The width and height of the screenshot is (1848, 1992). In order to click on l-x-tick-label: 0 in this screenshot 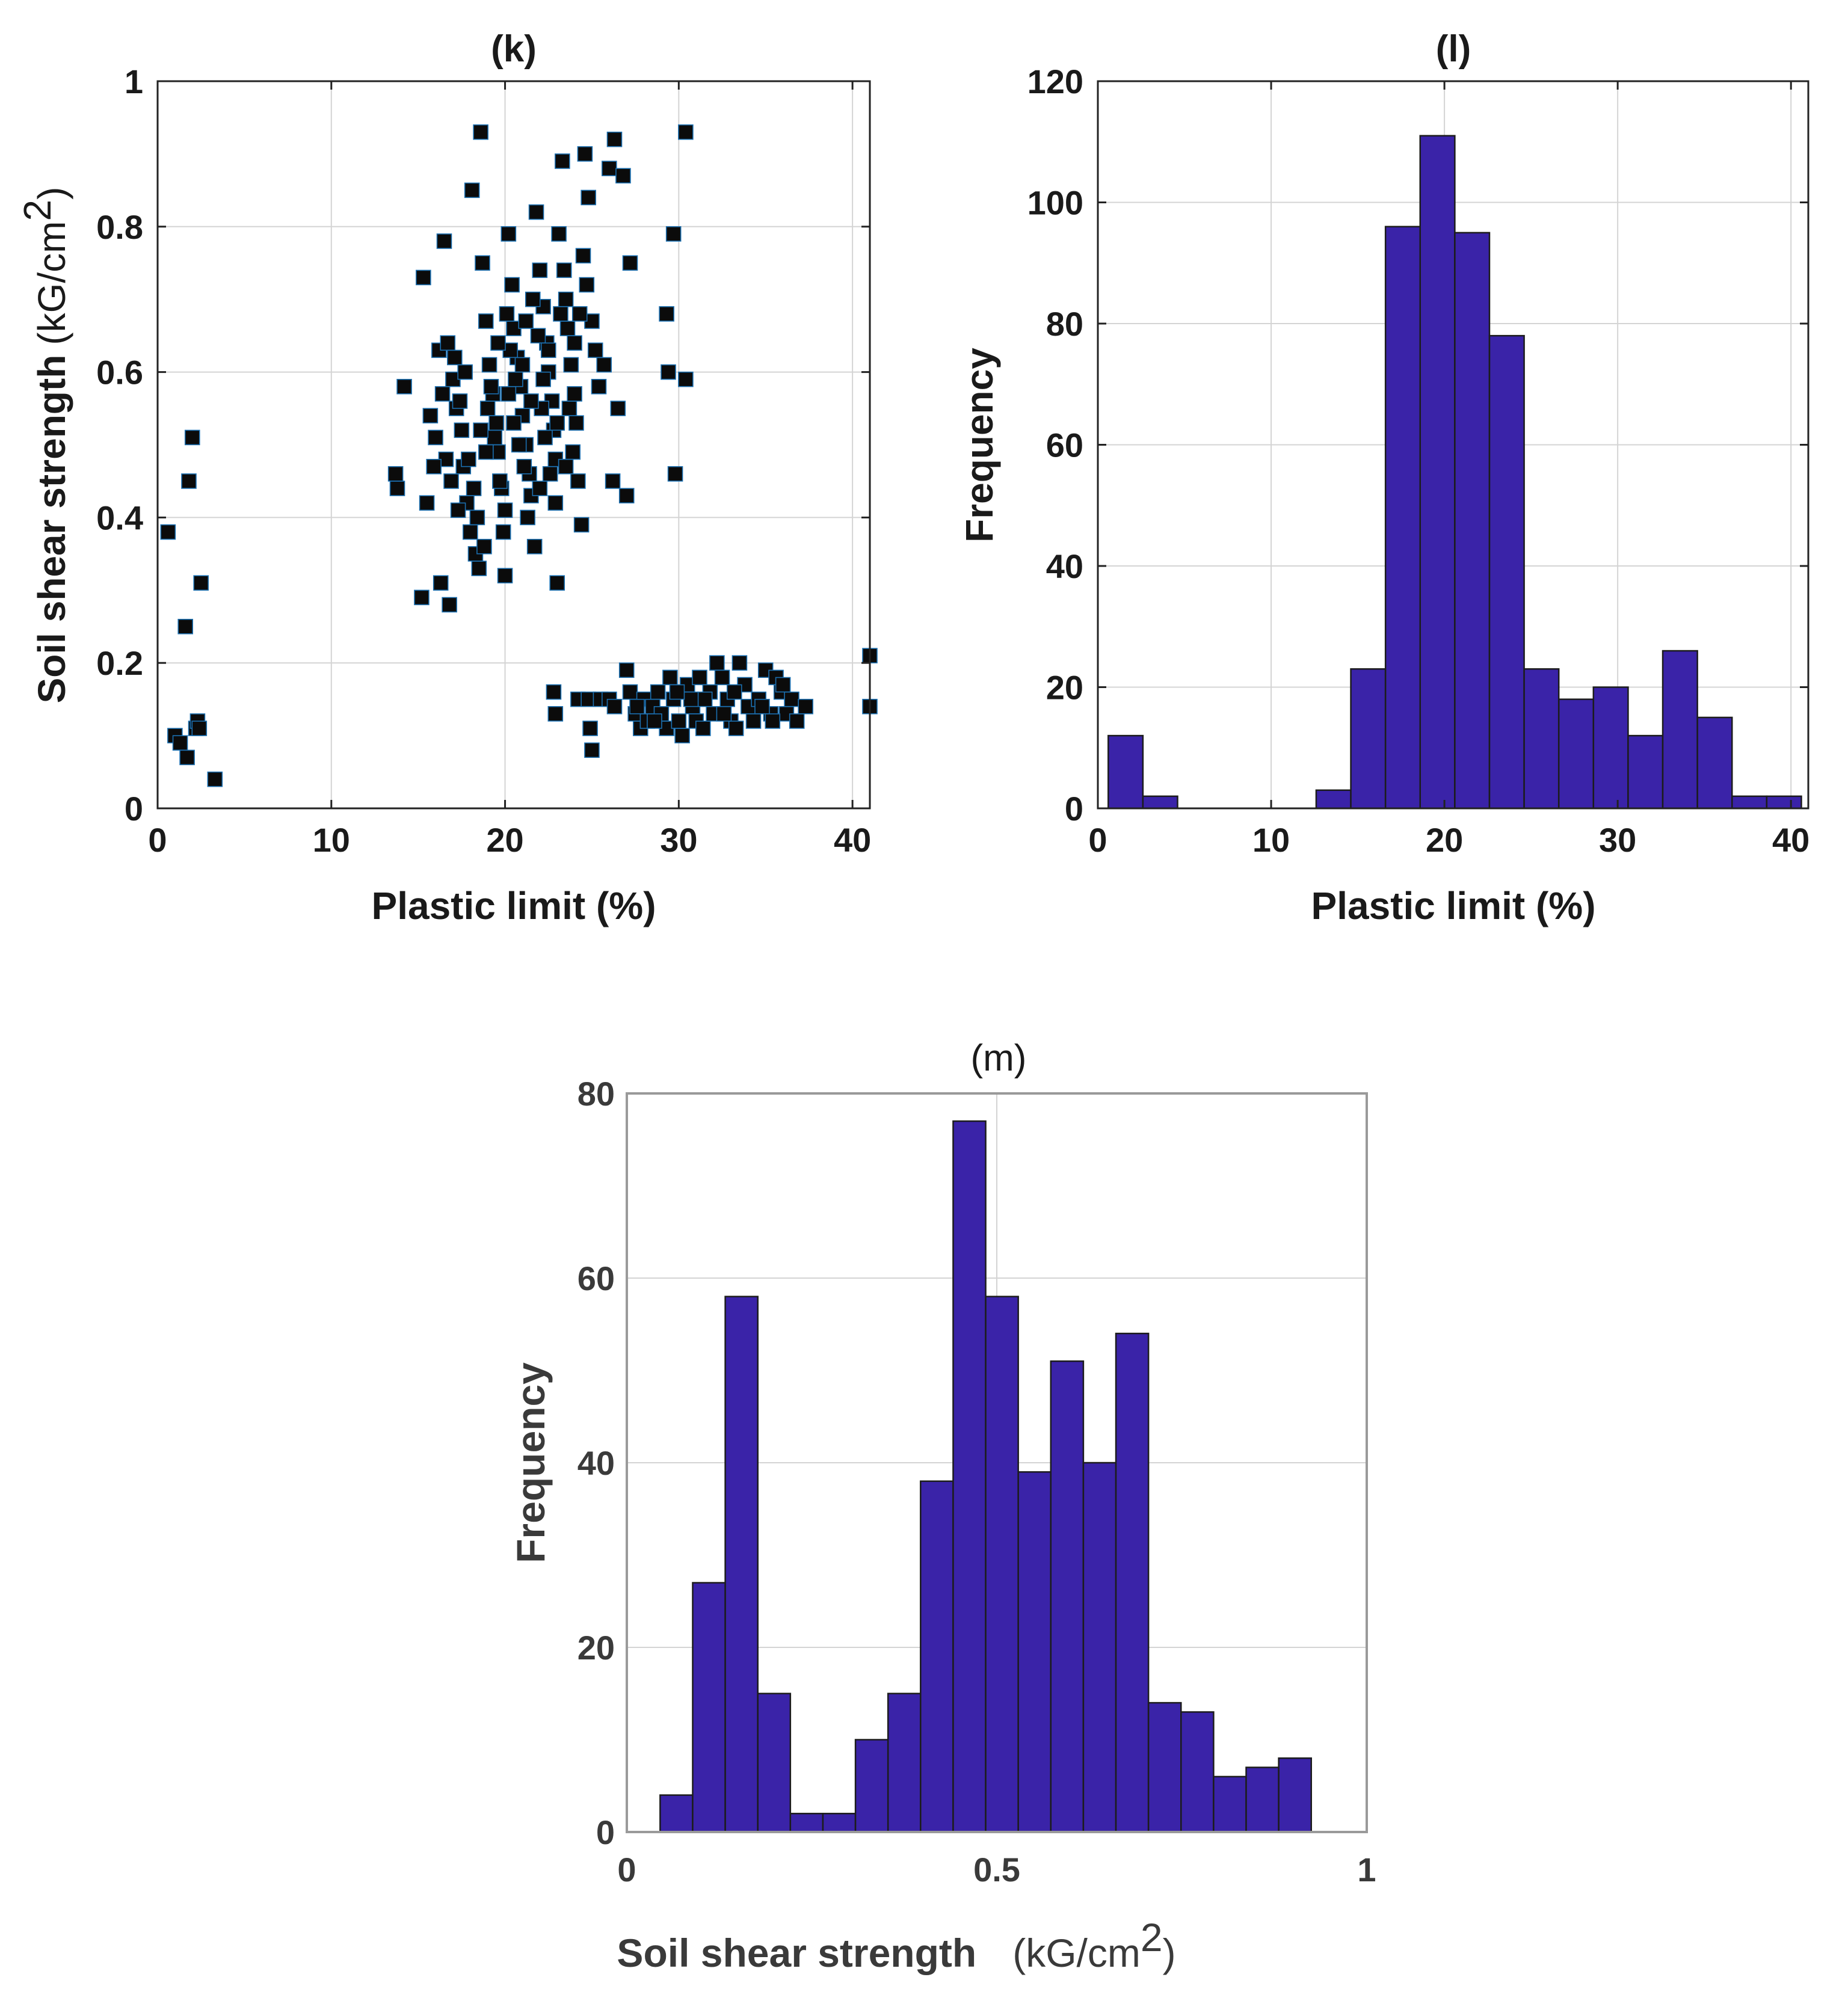, I will do `click(1097, 840)`.